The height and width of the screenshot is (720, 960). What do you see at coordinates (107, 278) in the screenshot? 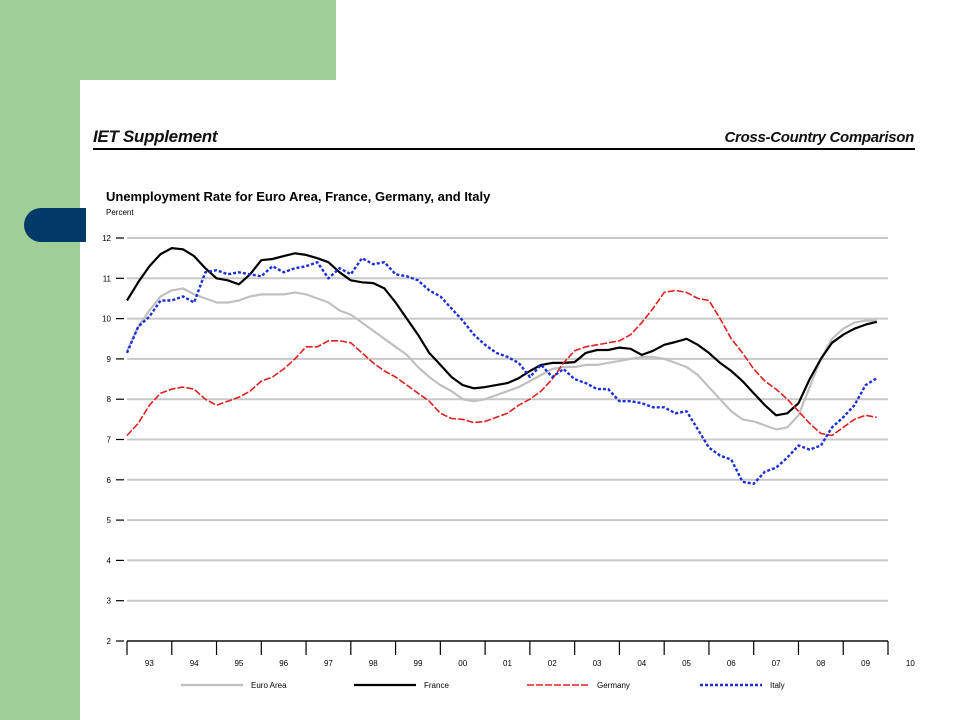
I see `y-tick-label: 11` at bounding box center [107, 278].